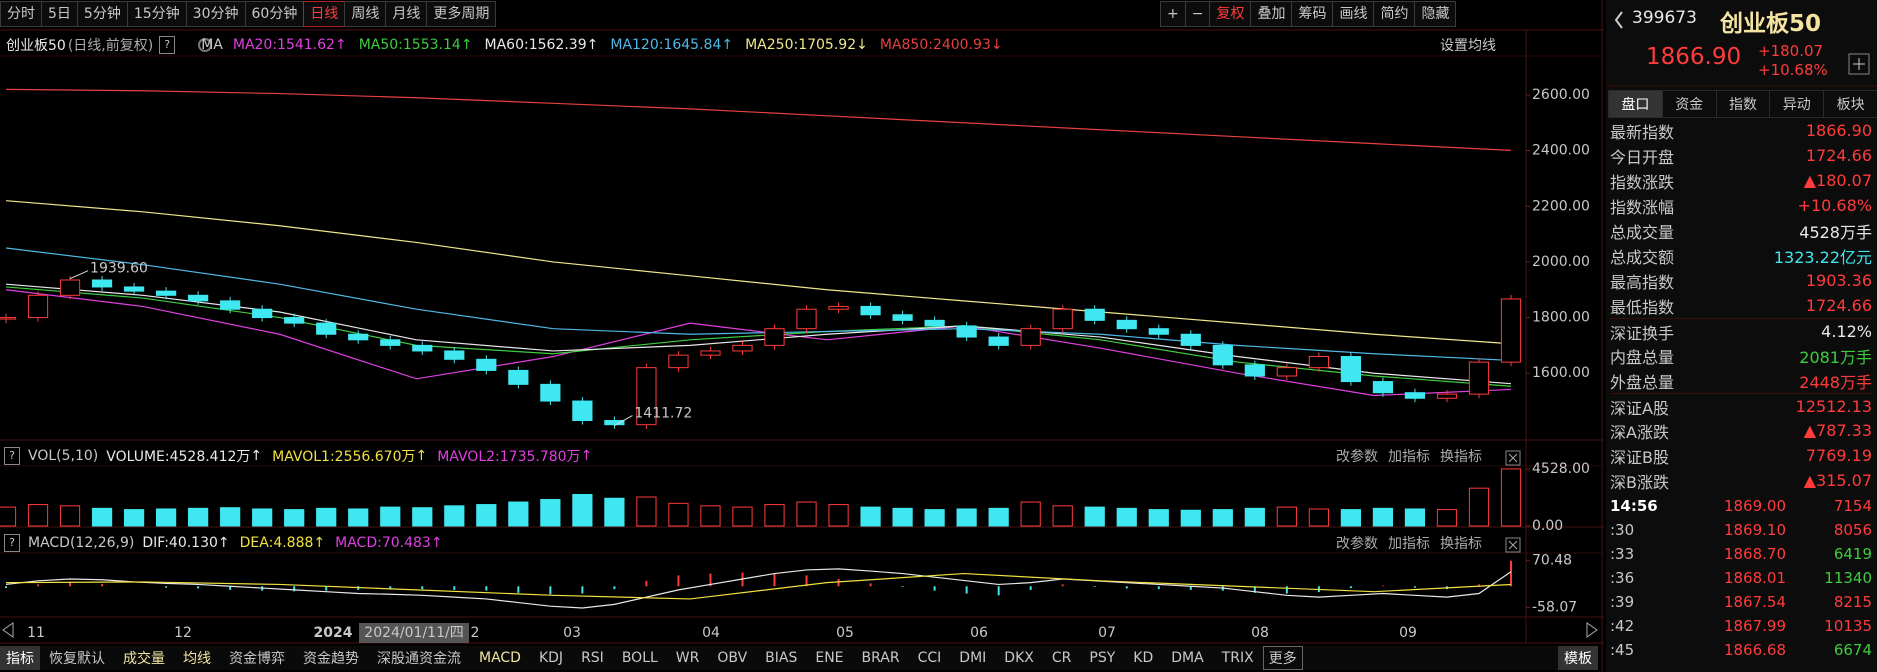 The image size is (1877, 672). I want to click on quote-label: 最新指数, so click(1642, 132).